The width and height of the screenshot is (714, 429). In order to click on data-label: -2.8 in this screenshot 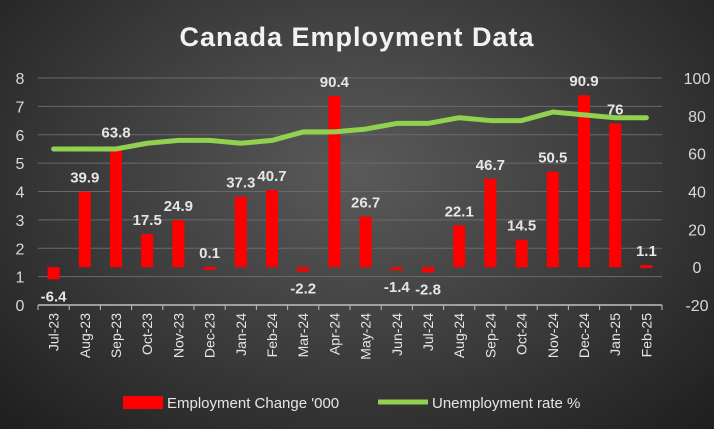, I will do `click(428, 289)`.